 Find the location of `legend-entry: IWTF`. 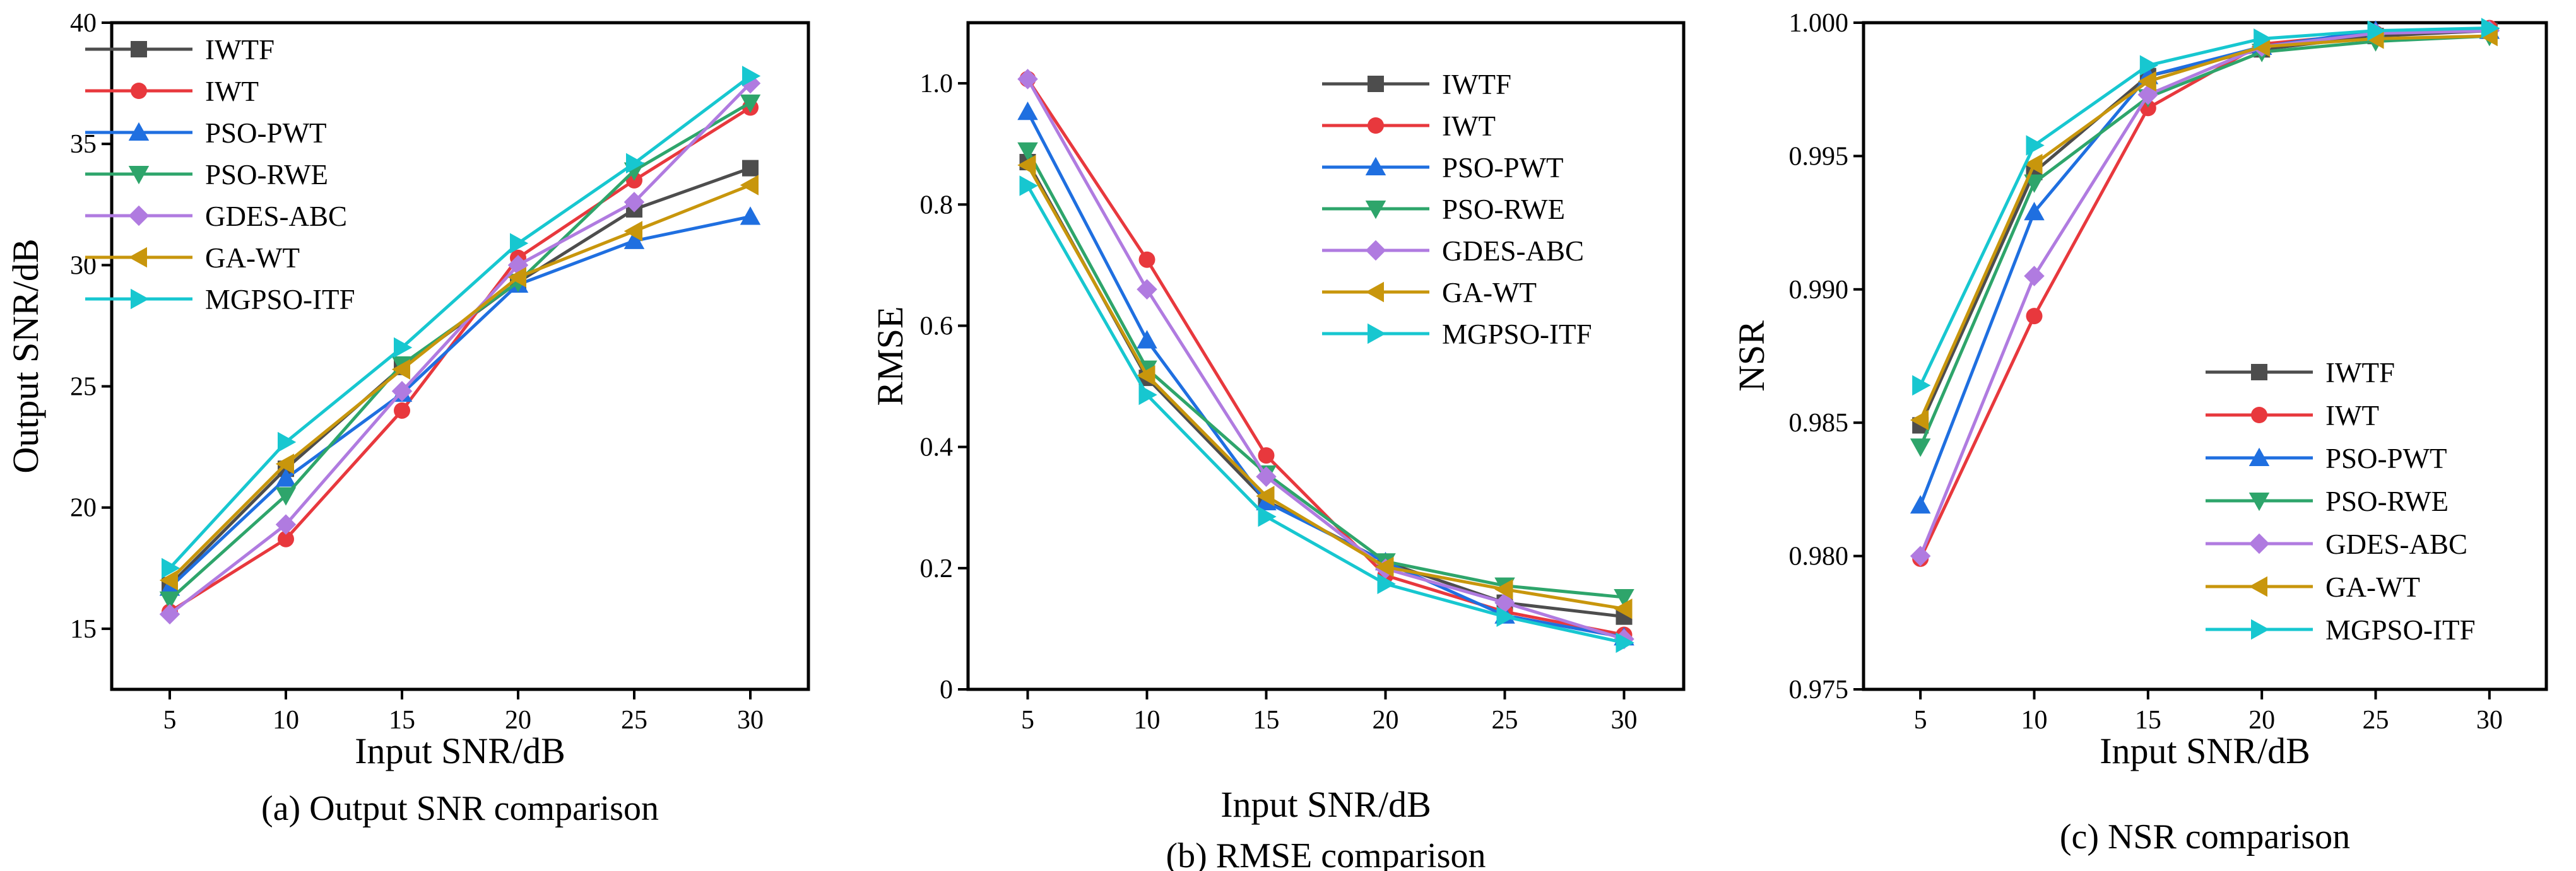

legend-entry: IWTF is located at coordinates (1417, 84).